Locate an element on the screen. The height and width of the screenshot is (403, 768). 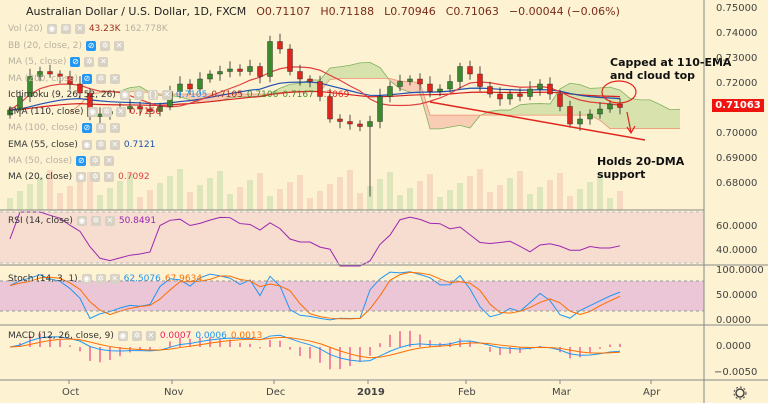
legend-ma20: MA (20, close) ◉ ✲ ✕ 0.7092 is located at coordinates (79, 177).